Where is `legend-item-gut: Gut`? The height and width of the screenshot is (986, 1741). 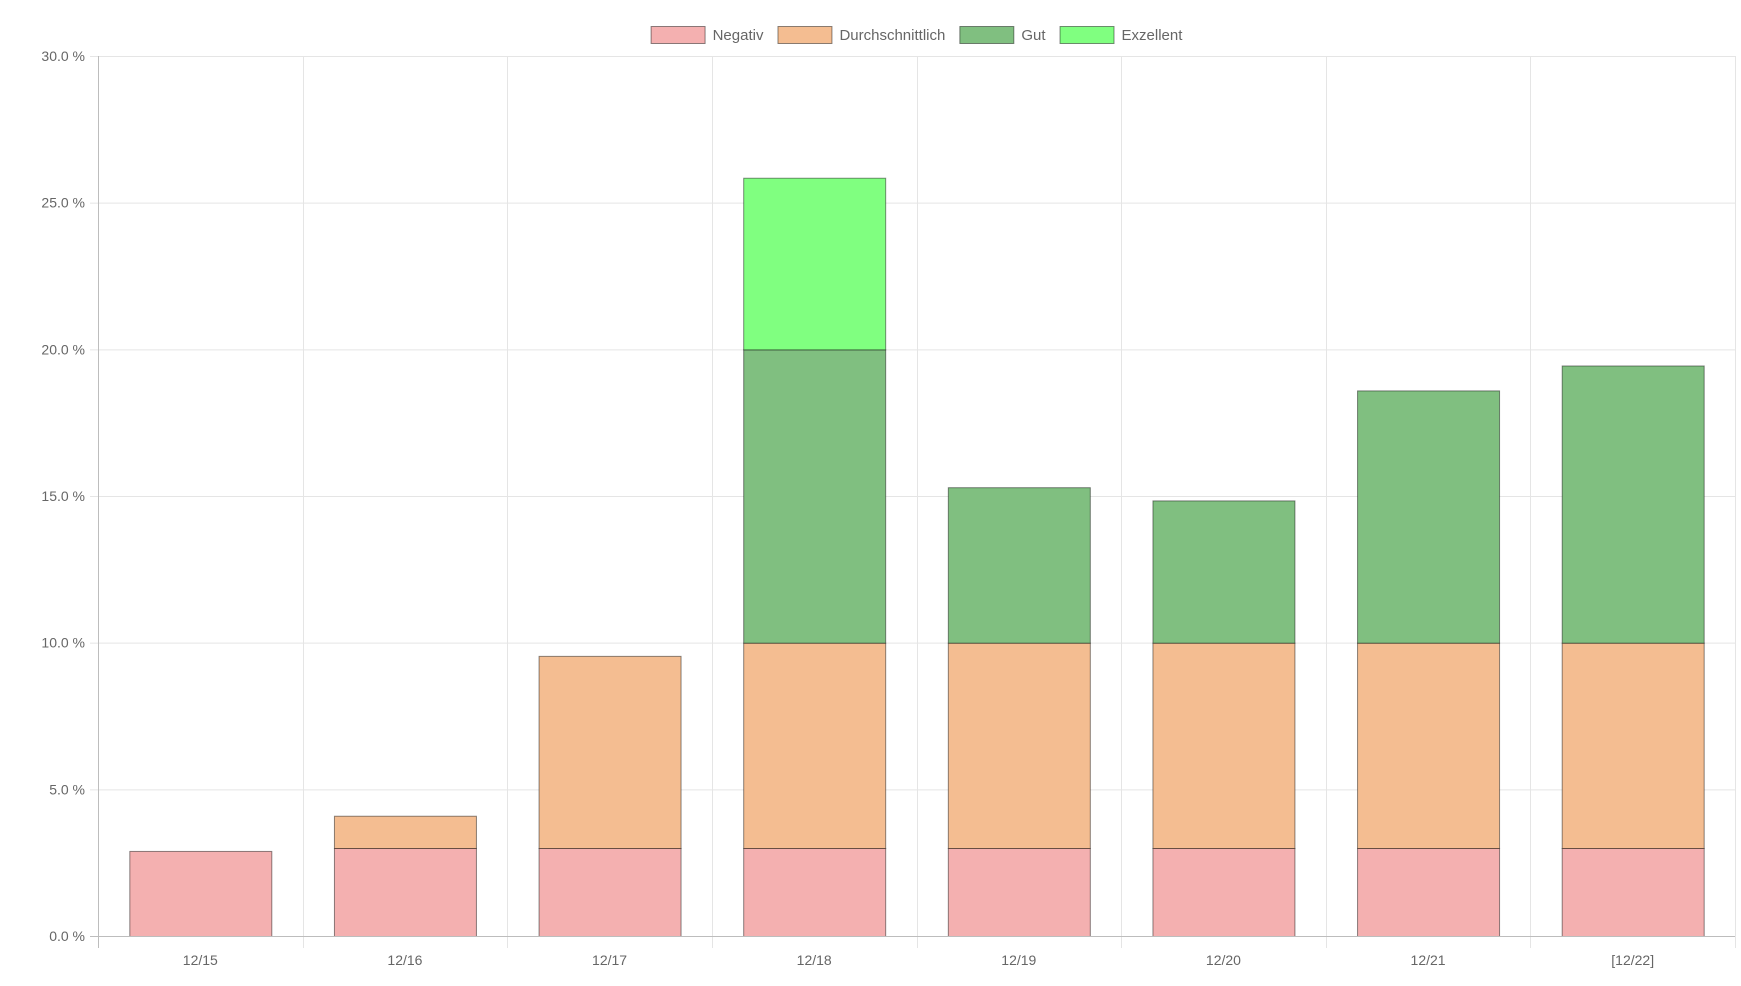 legend-item-gut: Gut is located at coordinates (1003, 35).